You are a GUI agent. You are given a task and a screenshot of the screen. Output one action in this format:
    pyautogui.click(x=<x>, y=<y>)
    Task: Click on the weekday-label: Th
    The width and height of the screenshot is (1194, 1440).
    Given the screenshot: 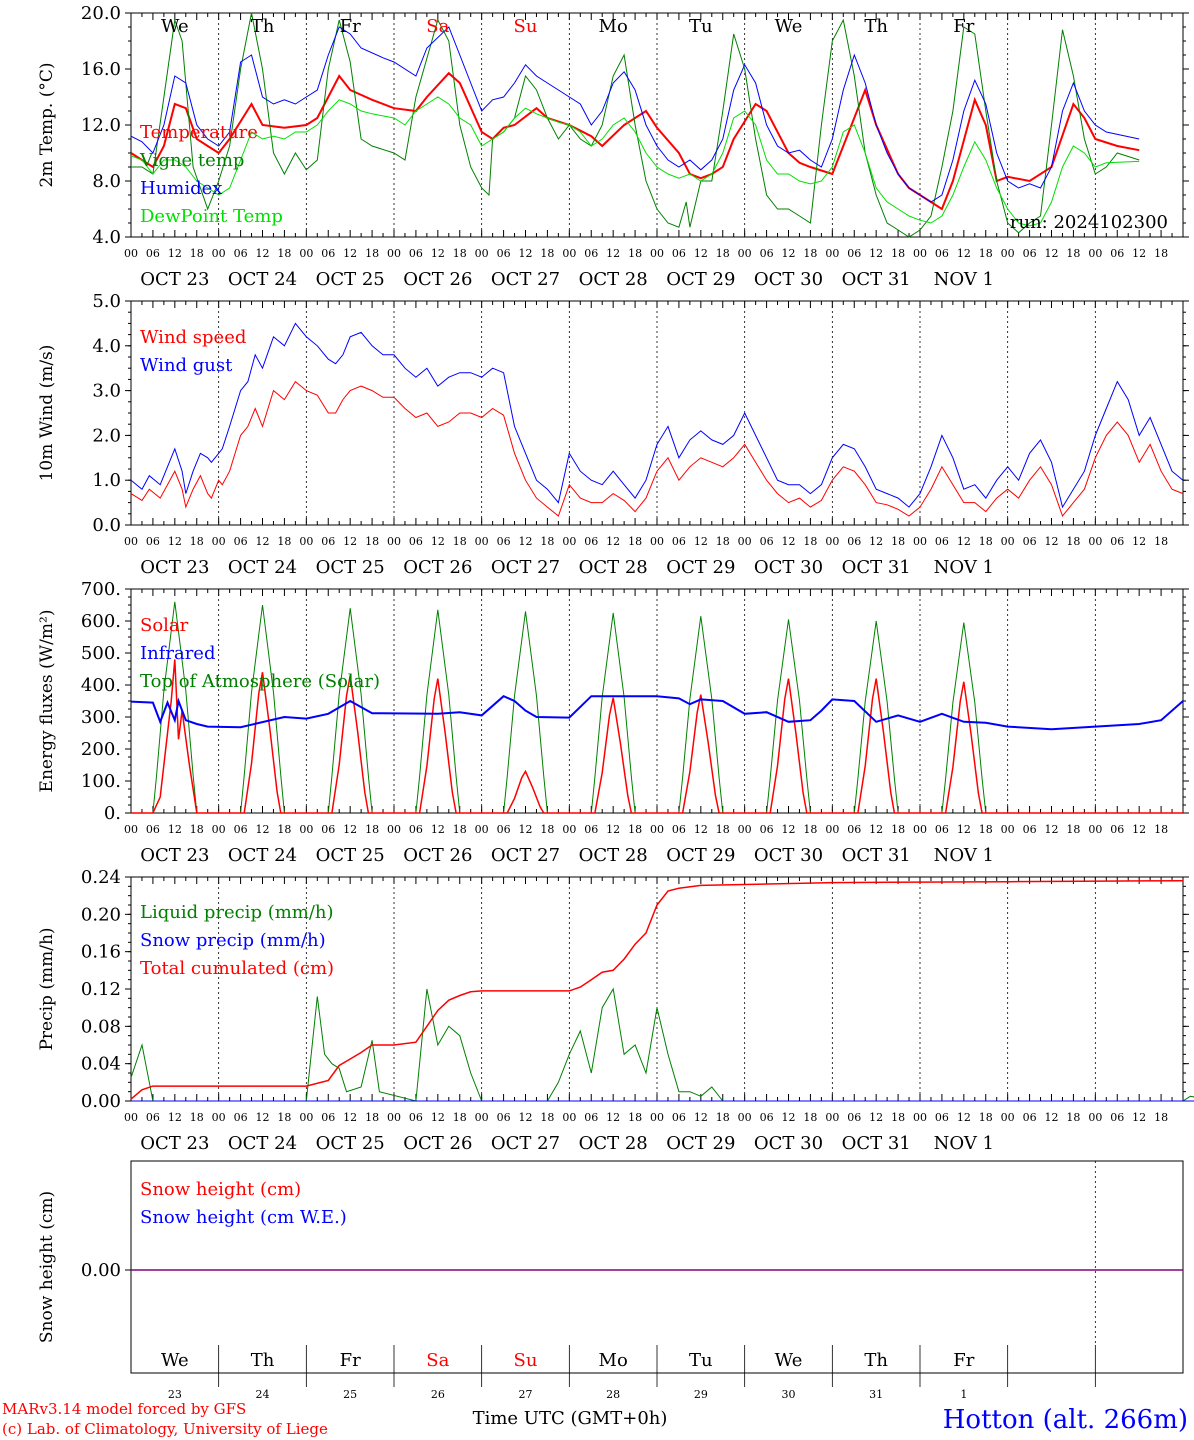 What is the action you would take?
    pyautogui.click(x=876, y=1360)
    